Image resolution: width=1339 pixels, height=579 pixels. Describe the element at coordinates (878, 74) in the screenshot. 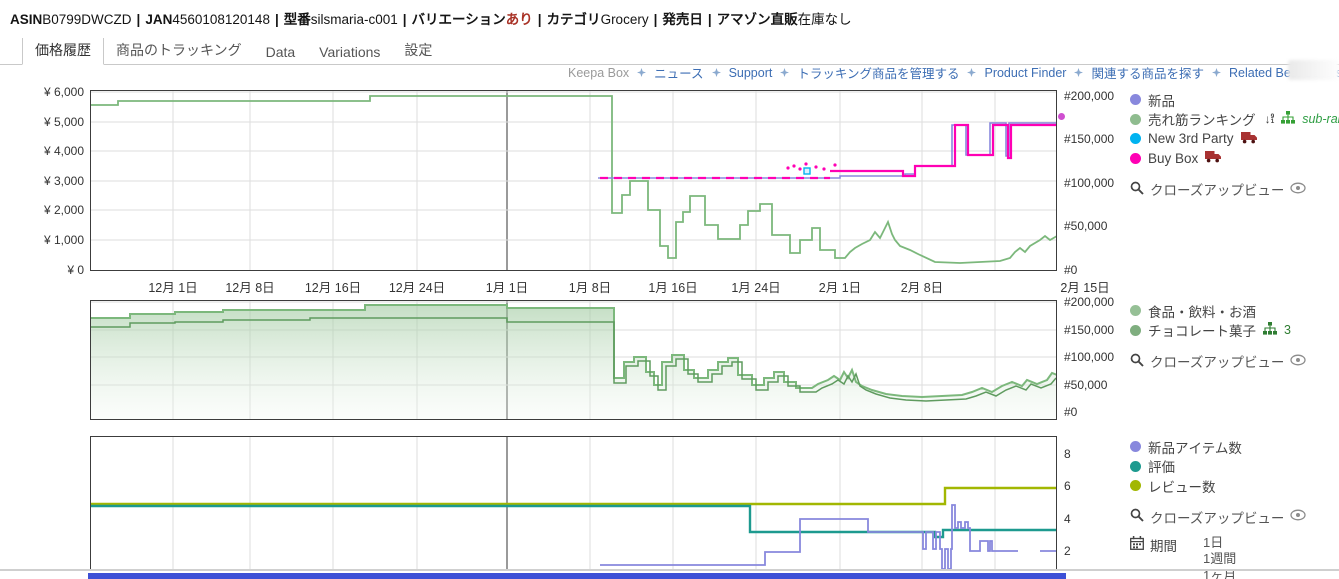

I see `nav-link-4: トラッキング商品を管理する` at that location.